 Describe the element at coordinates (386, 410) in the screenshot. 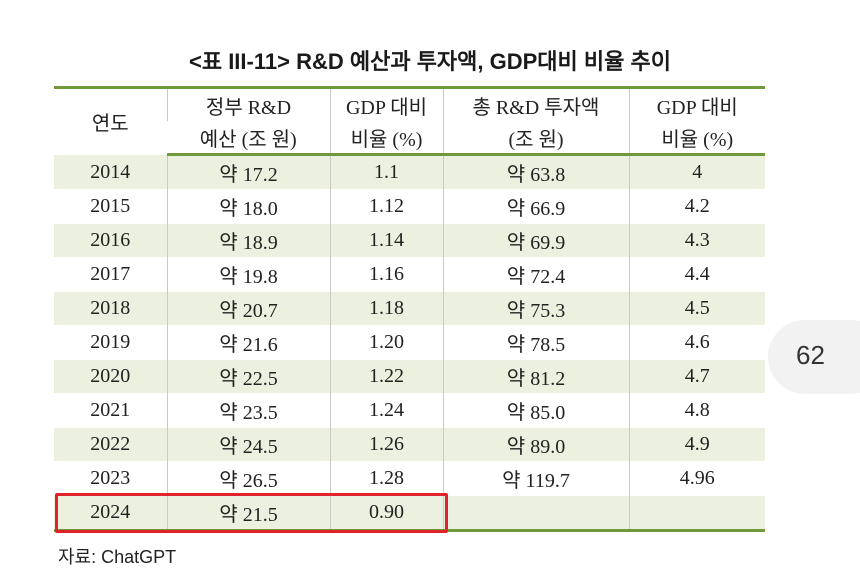

I see `cell-gov-ratio: 1.24` at that location.